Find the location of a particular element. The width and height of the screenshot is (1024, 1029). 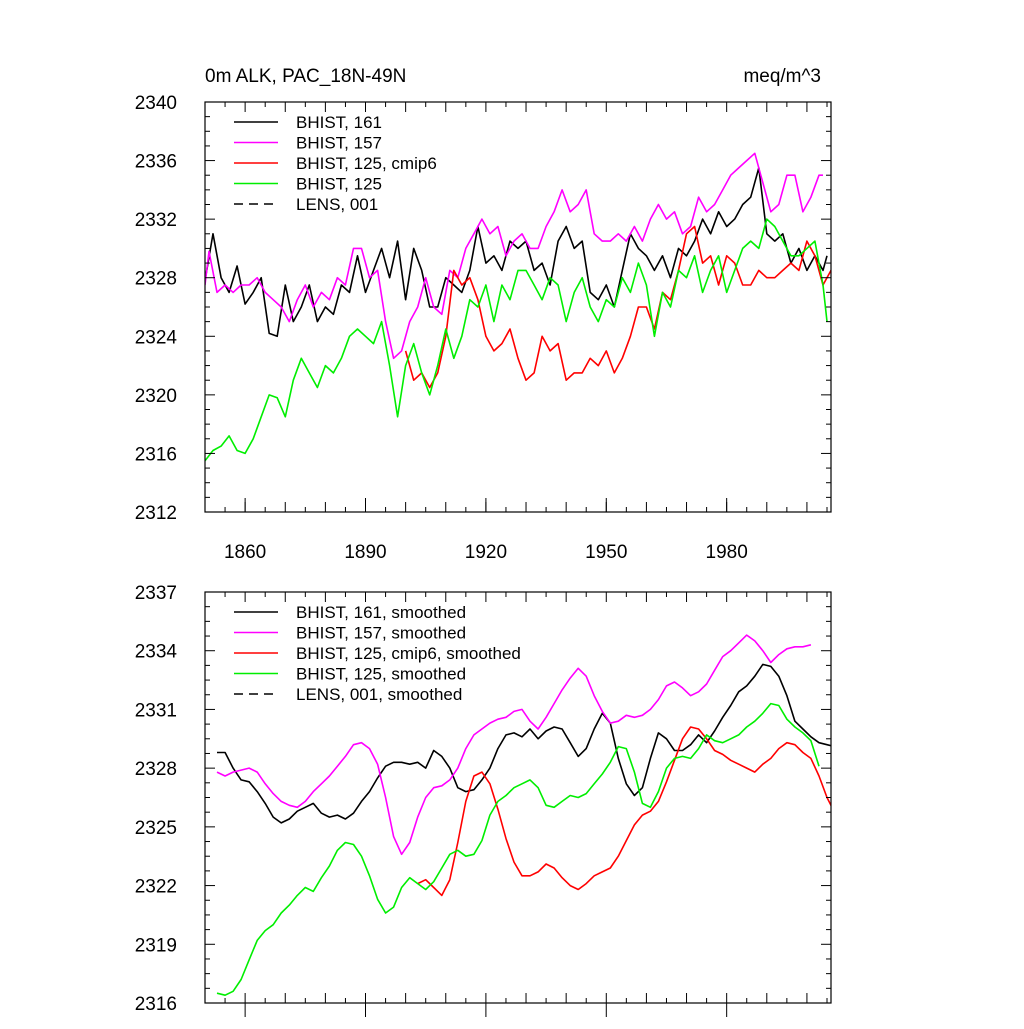

x-tick-label: 1860 is located at coordinates (245, 552).